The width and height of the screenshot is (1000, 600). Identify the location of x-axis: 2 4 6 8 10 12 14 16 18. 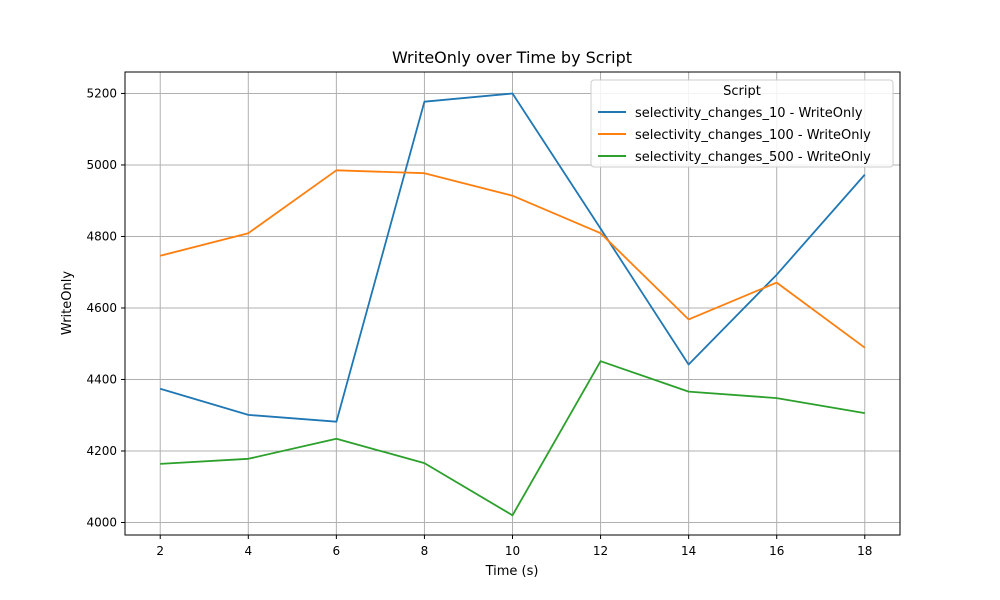
(514, 546).